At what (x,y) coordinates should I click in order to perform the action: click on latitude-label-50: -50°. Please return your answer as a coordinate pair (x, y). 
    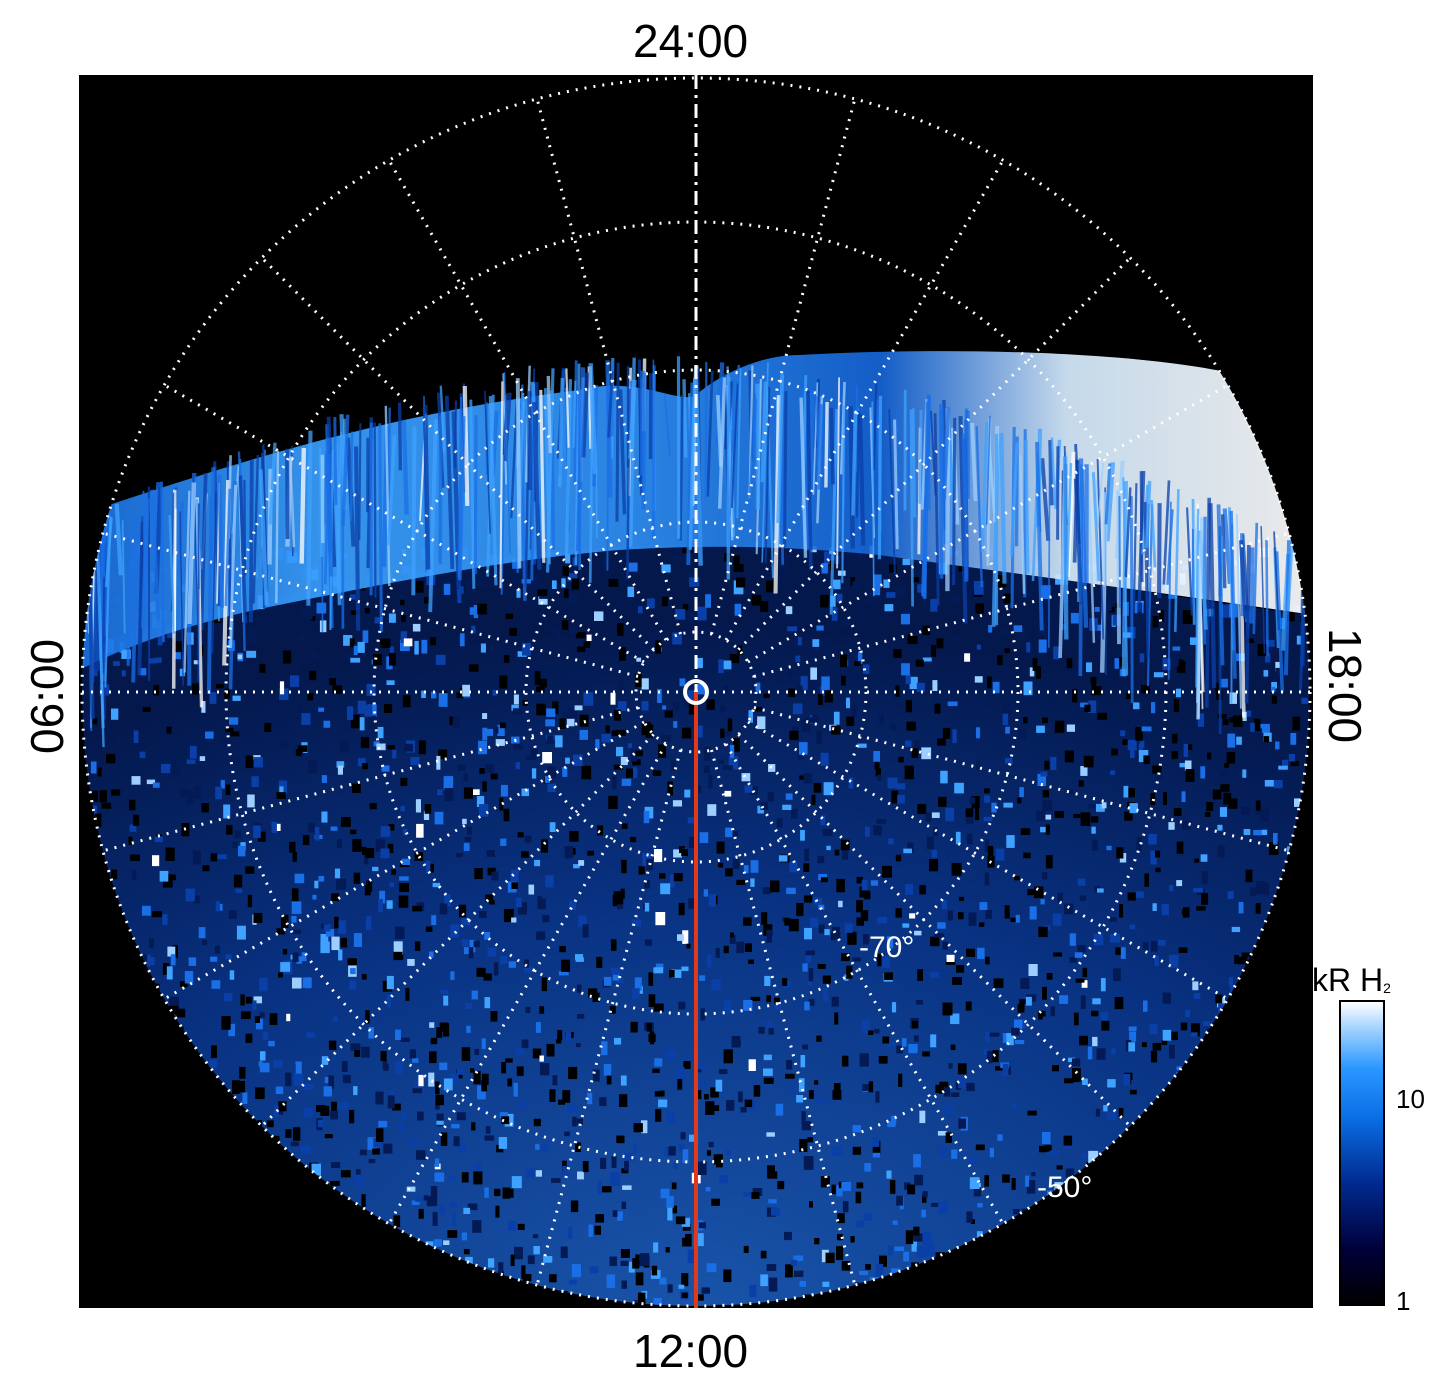
    Looking at the image, I should click on (1064, 1187).